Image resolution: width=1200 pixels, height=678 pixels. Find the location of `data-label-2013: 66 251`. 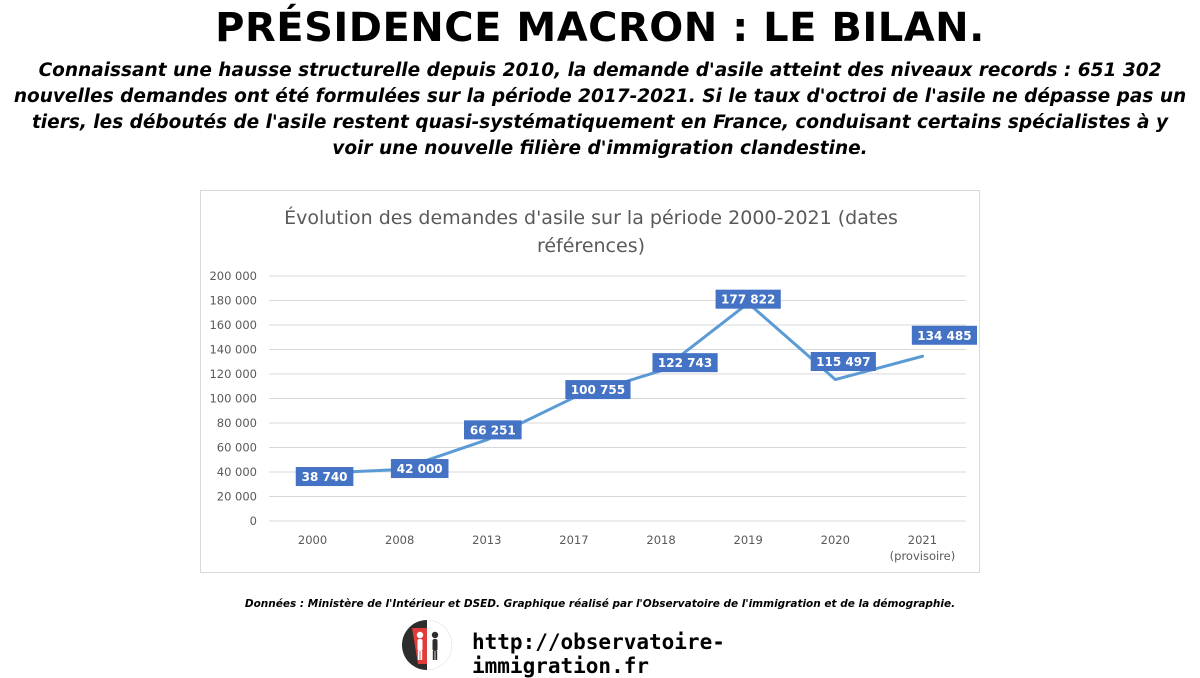

data-label-2013: 66 251 is located at coordinates (493, 430).